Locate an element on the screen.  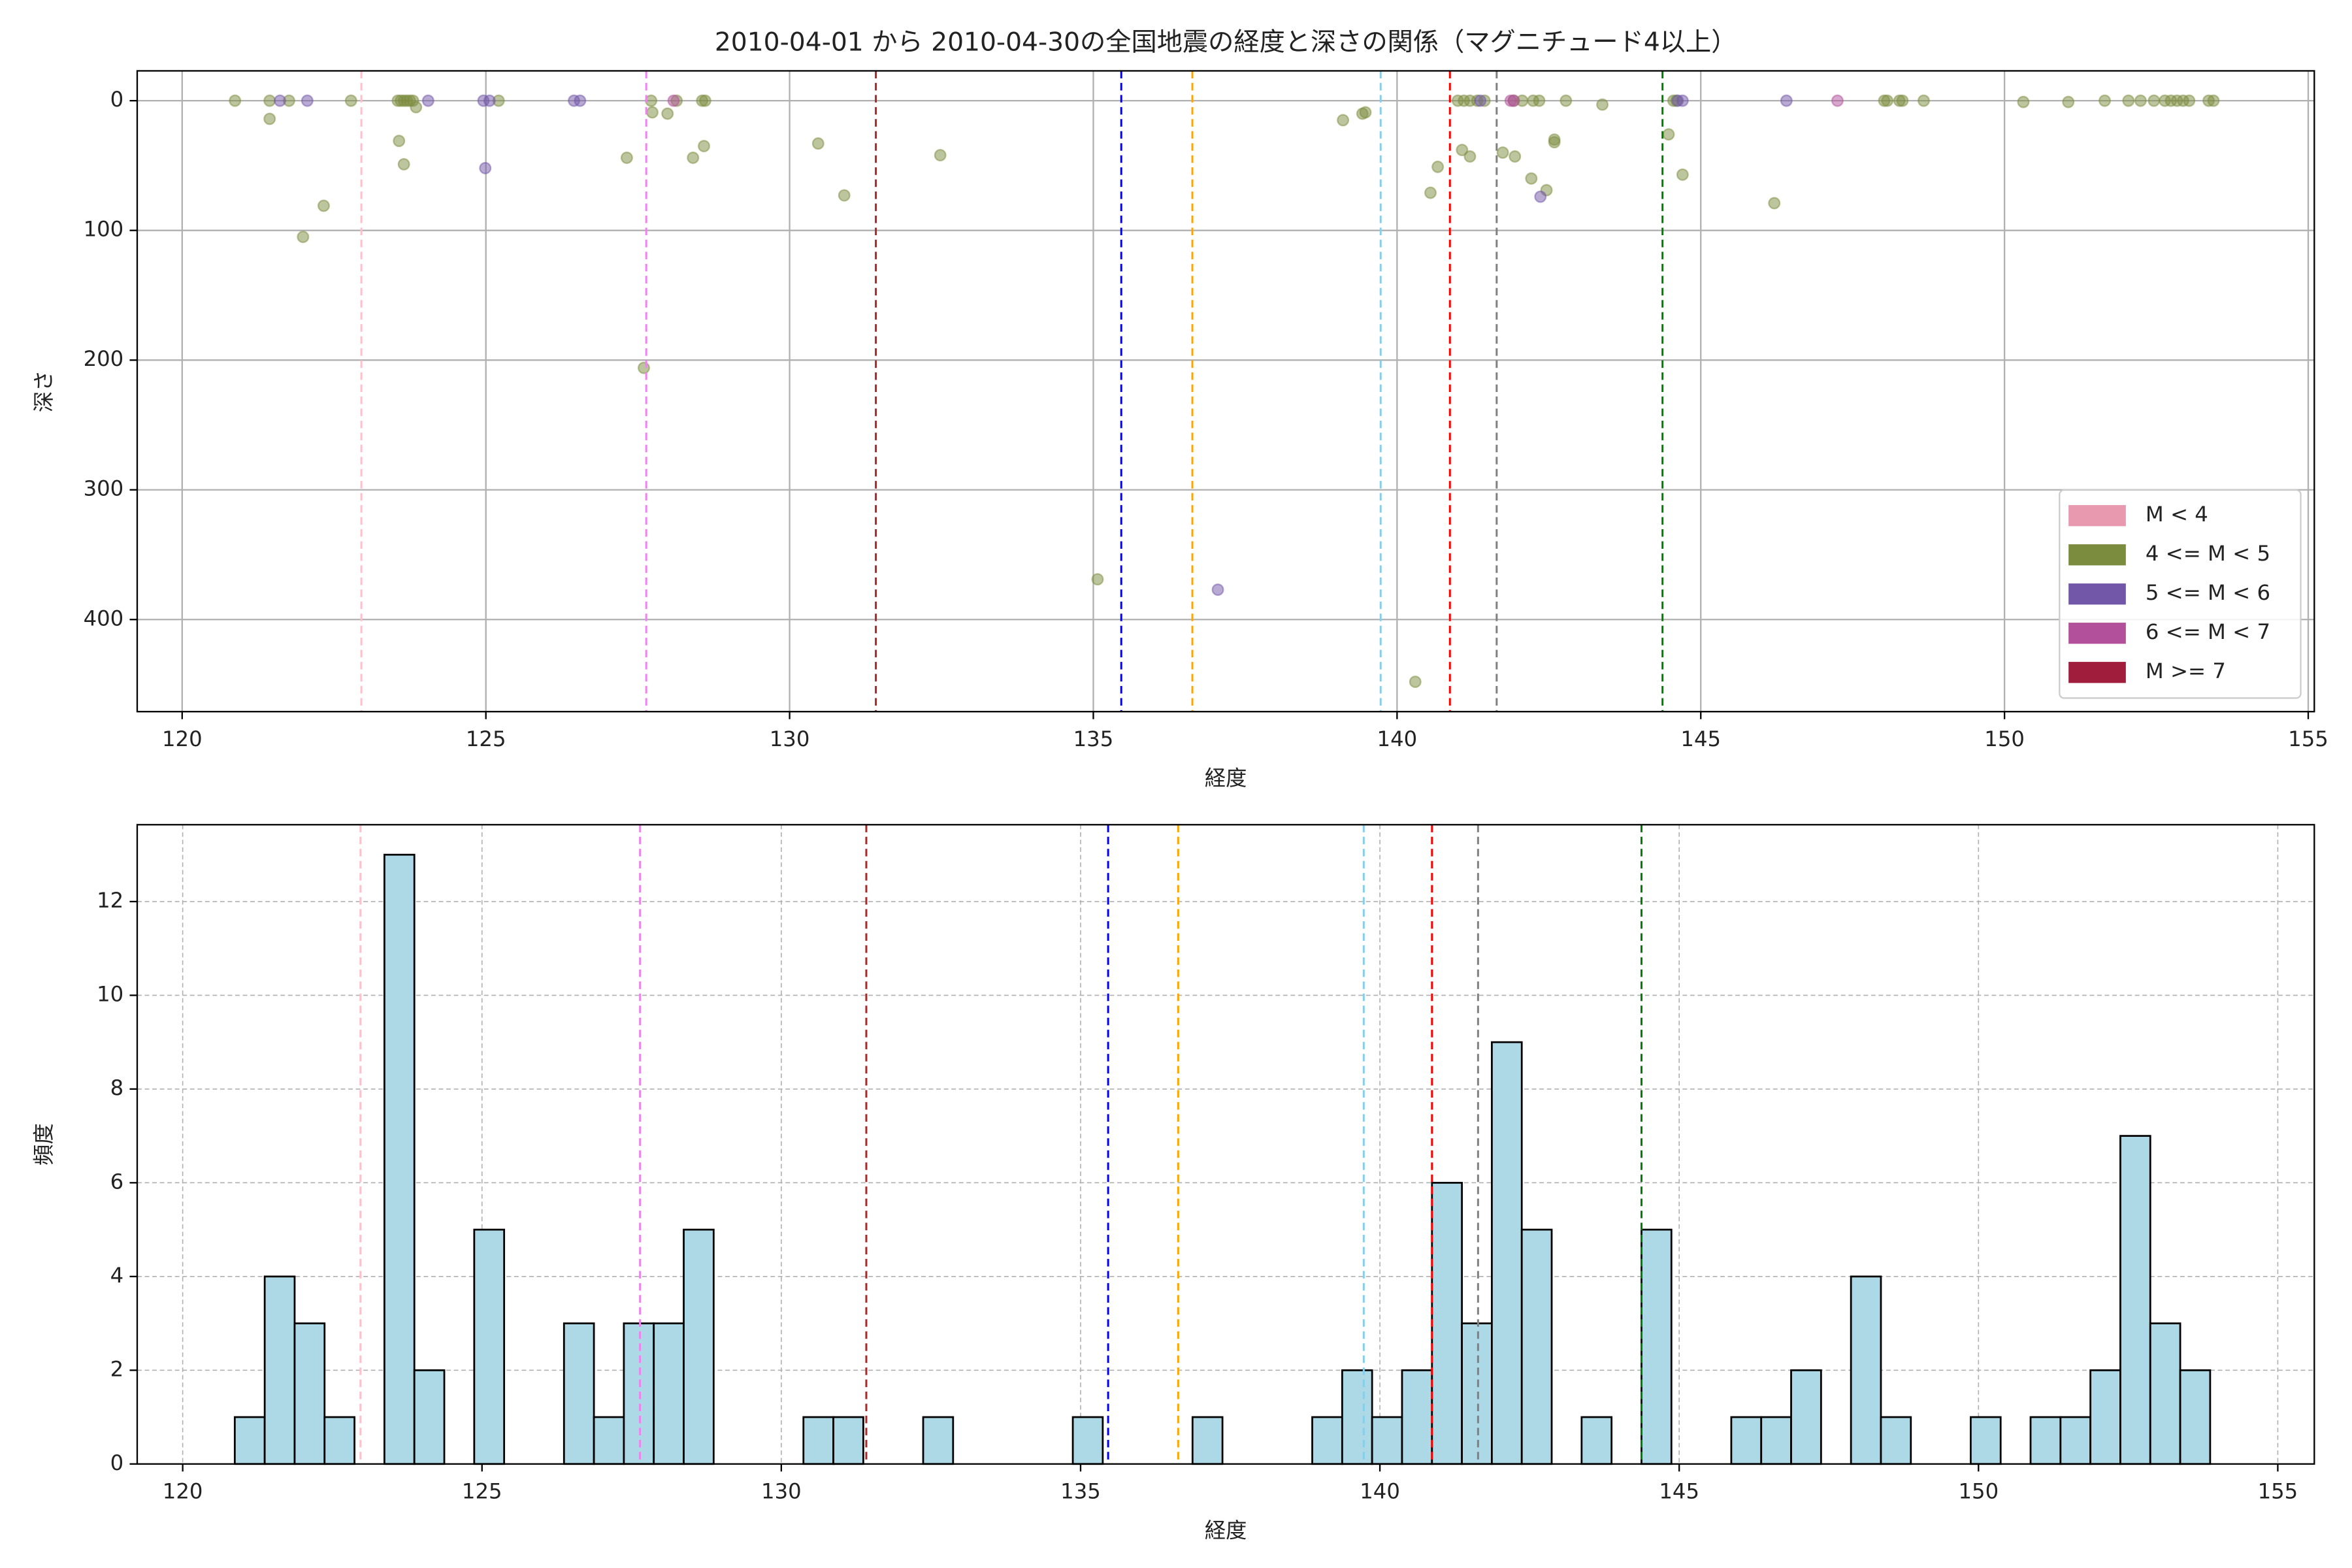
x-tick-label: 135 is located at coordinates (1093, 739).